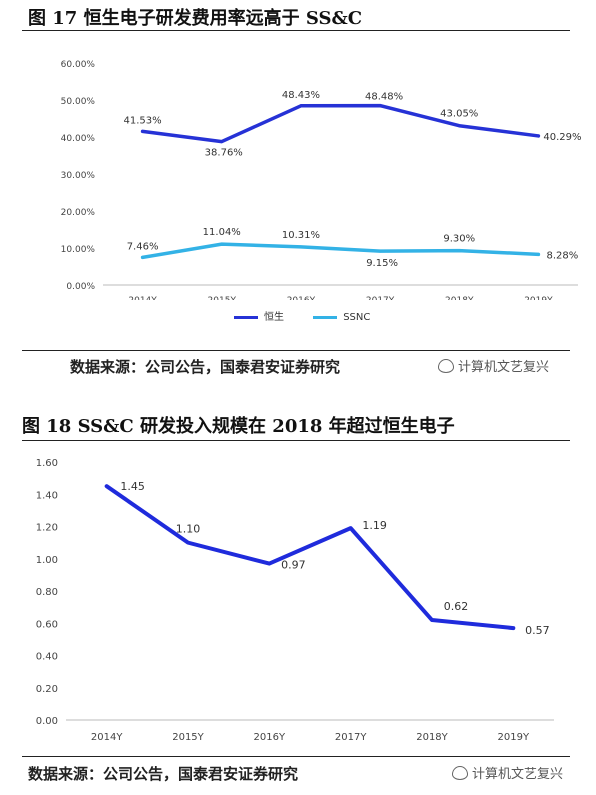 The width and height of the screenshot is (596, 795). What do you see at coordinates (296, 30) in the screenshot?
I see `figure-17-top-rule` at bounding box center [296, 30].